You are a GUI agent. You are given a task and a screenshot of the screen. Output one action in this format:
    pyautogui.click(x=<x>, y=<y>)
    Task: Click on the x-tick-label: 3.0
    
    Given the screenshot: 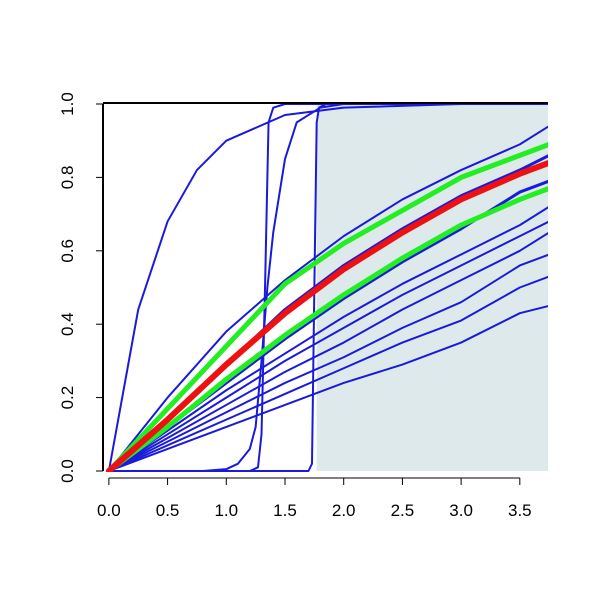 What is the action you would take?
    pyautogui.click(x=461, y=510)
    